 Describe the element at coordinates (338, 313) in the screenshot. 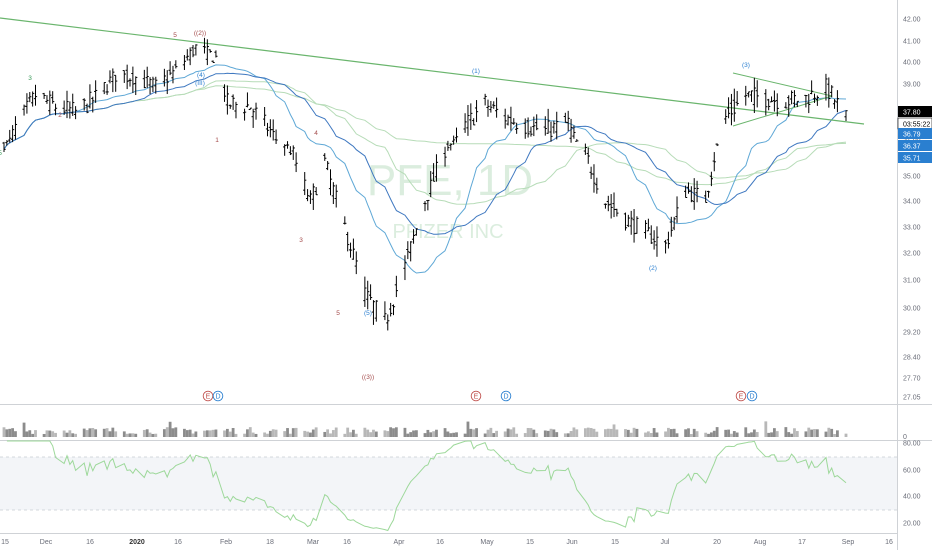

I see `wave-label: 5` at that location.